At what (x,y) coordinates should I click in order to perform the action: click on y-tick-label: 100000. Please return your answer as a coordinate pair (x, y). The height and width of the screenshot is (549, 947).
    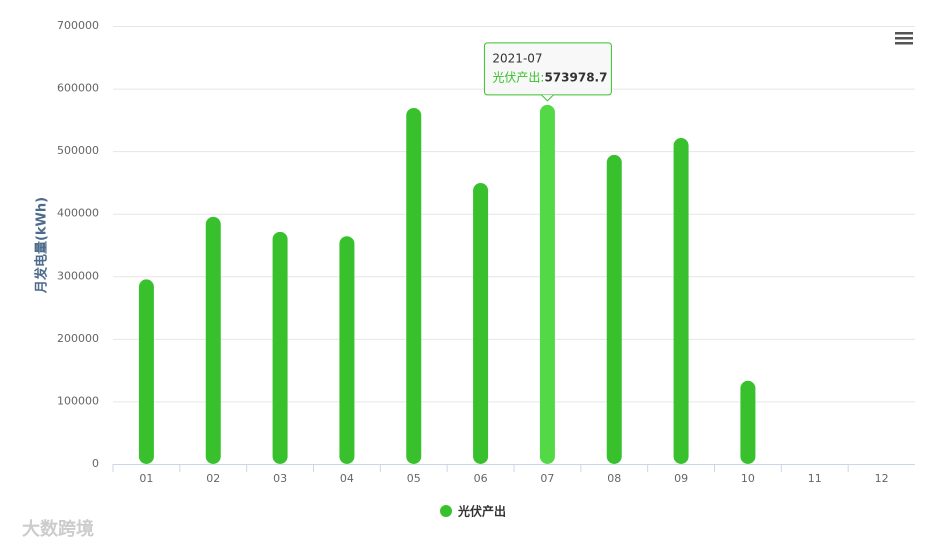
    Looking at the image, I should click on (78, 400).